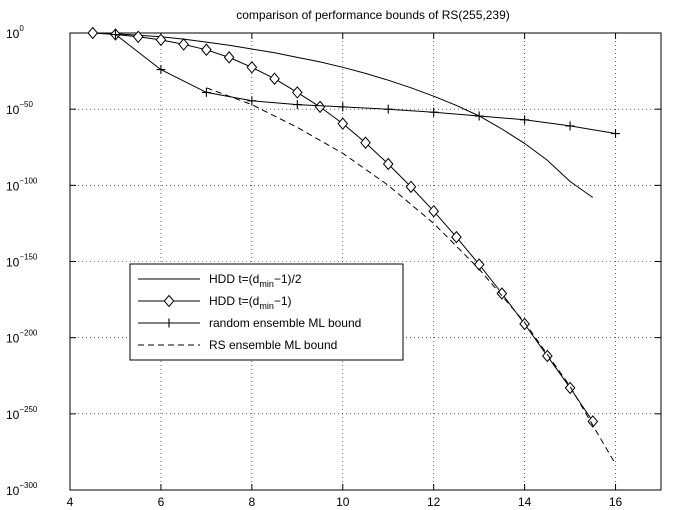 This screenshot has width=676, height=510. Describe the element at coordinates (22, 184) in the screenshot. I see `y-tick-label: 10−100` at that location.